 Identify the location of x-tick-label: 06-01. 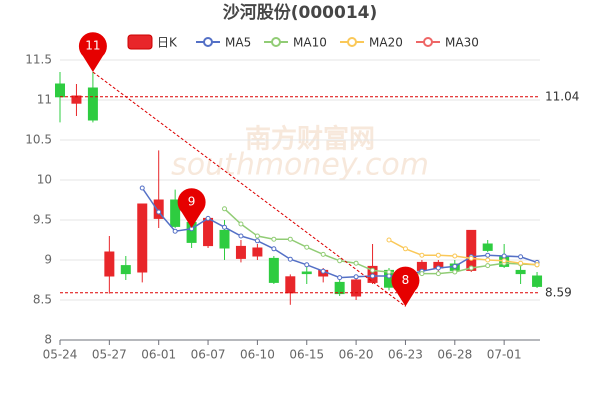
(158, 355).